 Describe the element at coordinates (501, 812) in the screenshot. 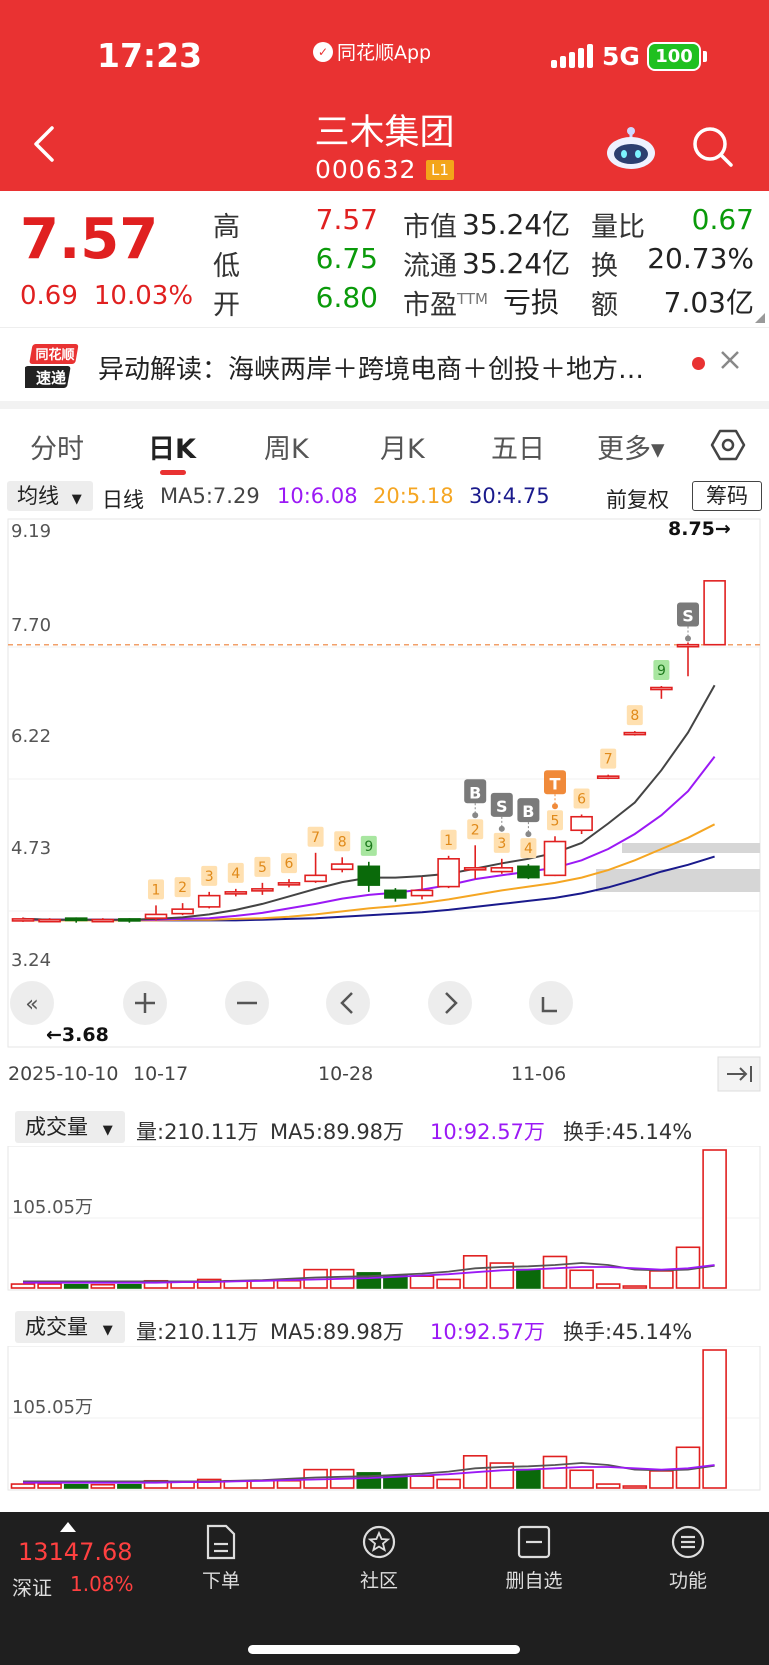

I see `signal-flag: S` at that location.